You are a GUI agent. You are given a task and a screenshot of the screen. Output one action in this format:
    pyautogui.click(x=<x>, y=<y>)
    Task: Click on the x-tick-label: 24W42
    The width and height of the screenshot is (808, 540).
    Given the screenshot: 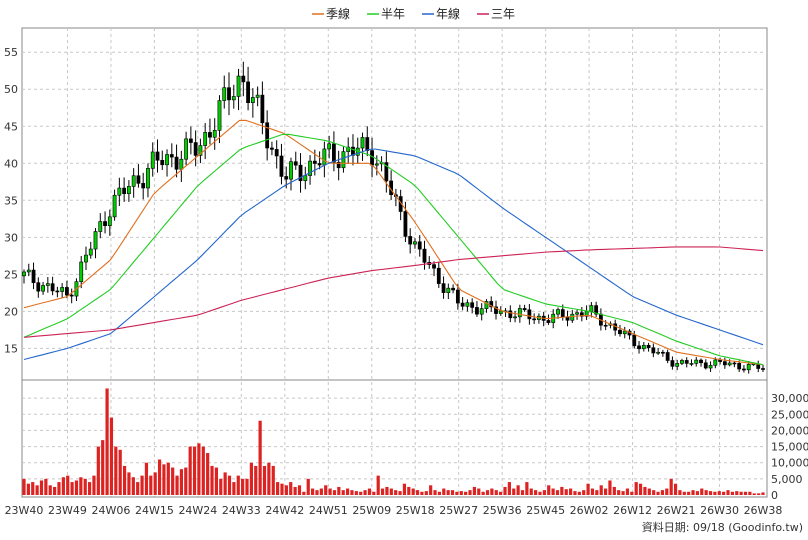 What is the action you would take?
    pyautogui.click(x=284, y=510)
    